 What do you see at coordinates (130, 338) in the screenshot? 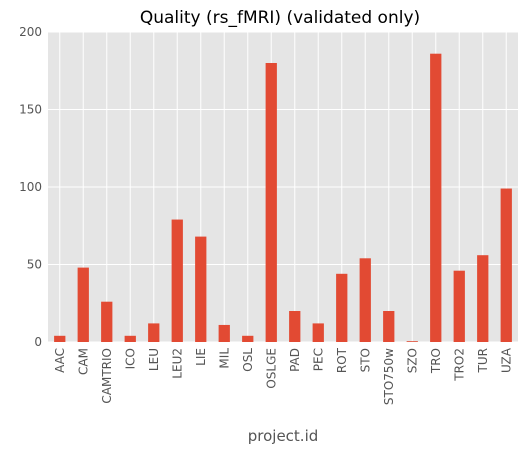
I see `bar-ico` at bounding box center [130, 338].